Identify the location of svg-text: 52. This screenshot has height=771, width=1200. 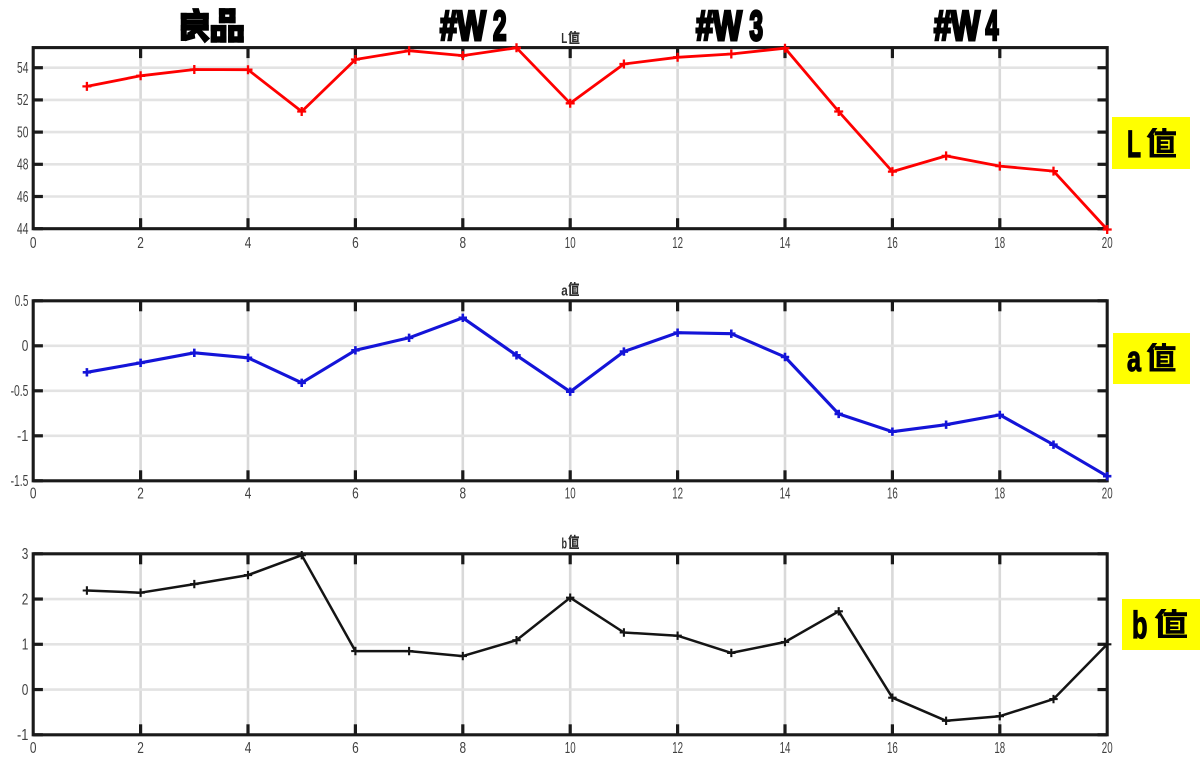
(22, 100).